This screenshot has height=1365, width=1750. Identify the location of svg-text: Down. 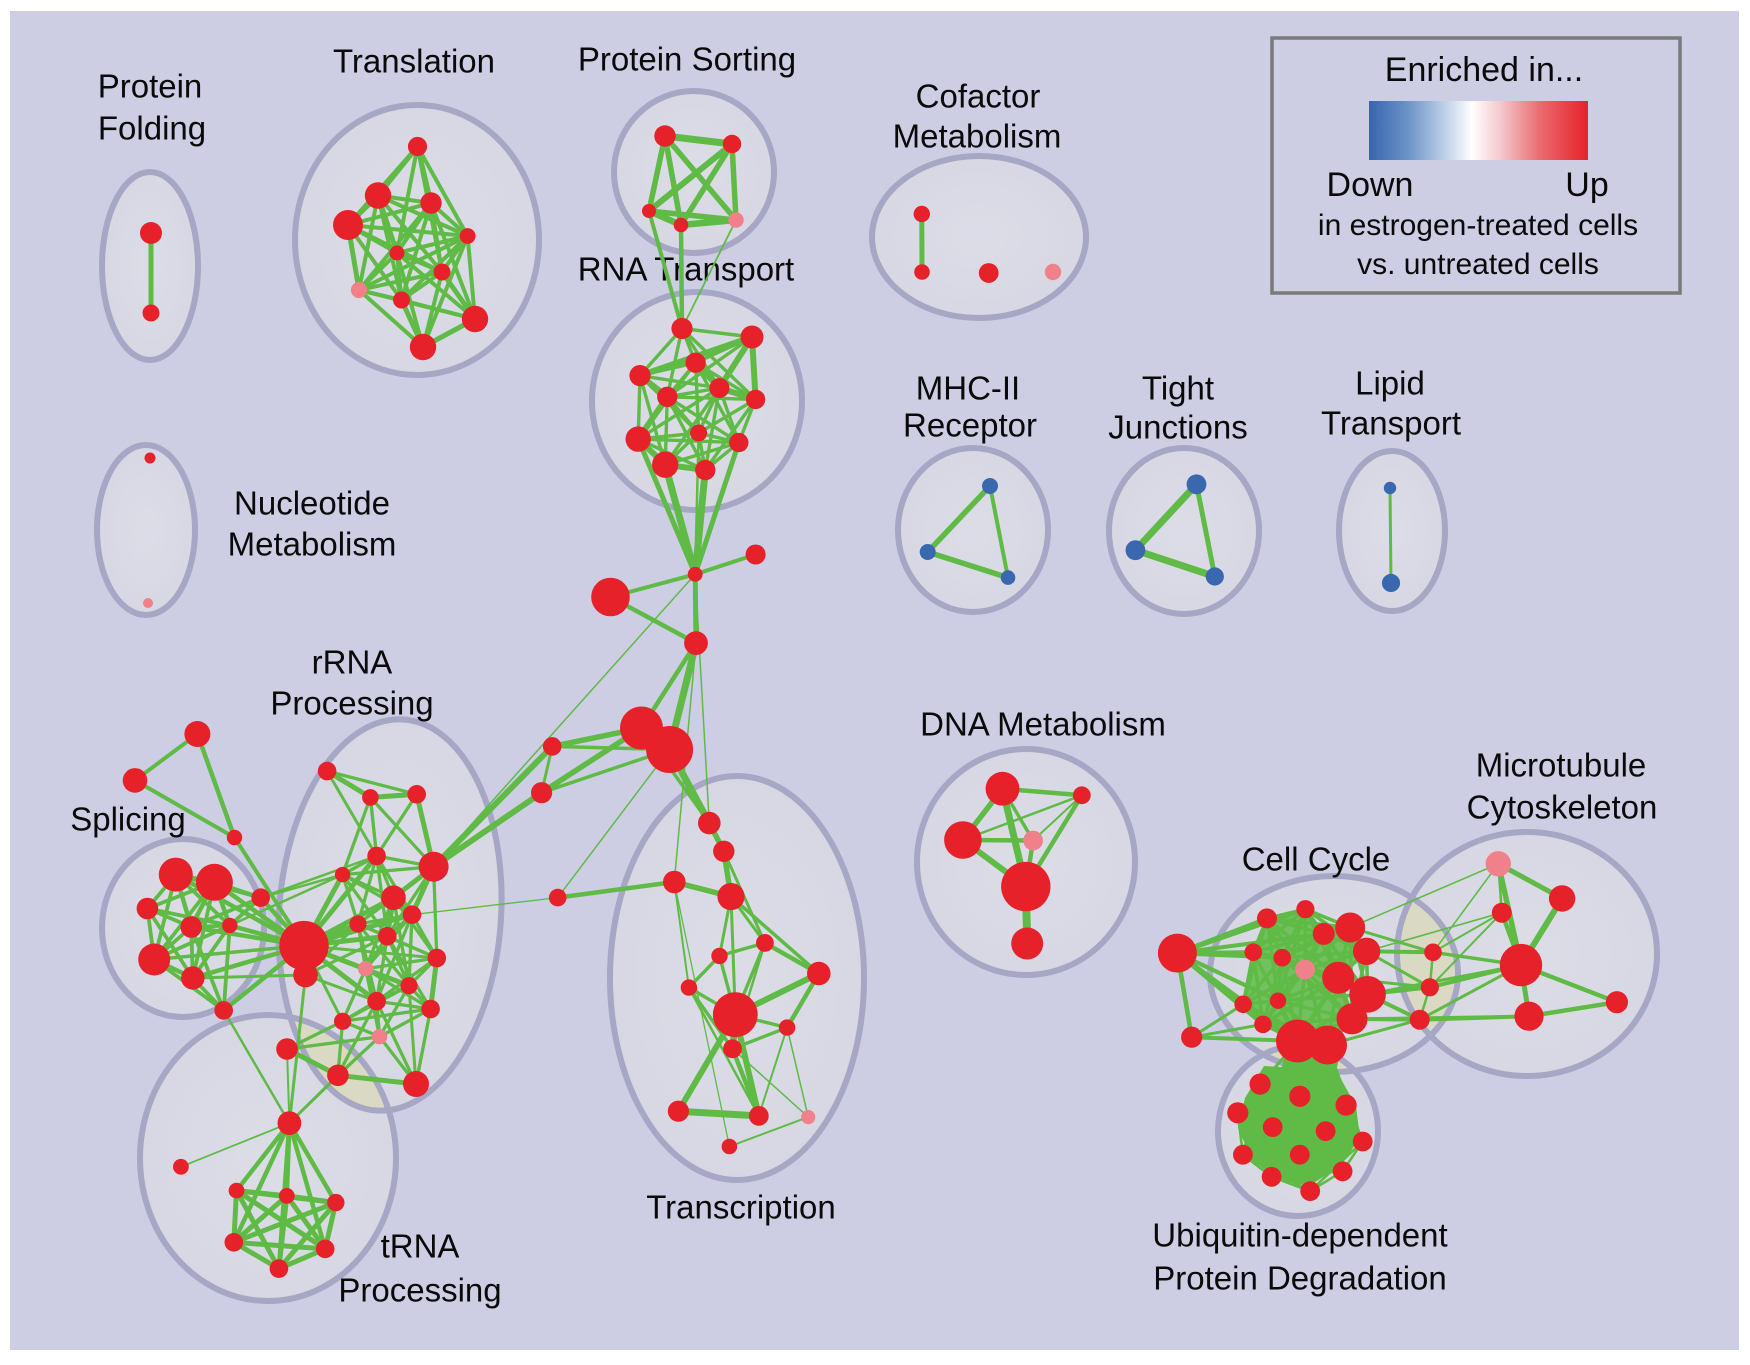
(1370, 185).